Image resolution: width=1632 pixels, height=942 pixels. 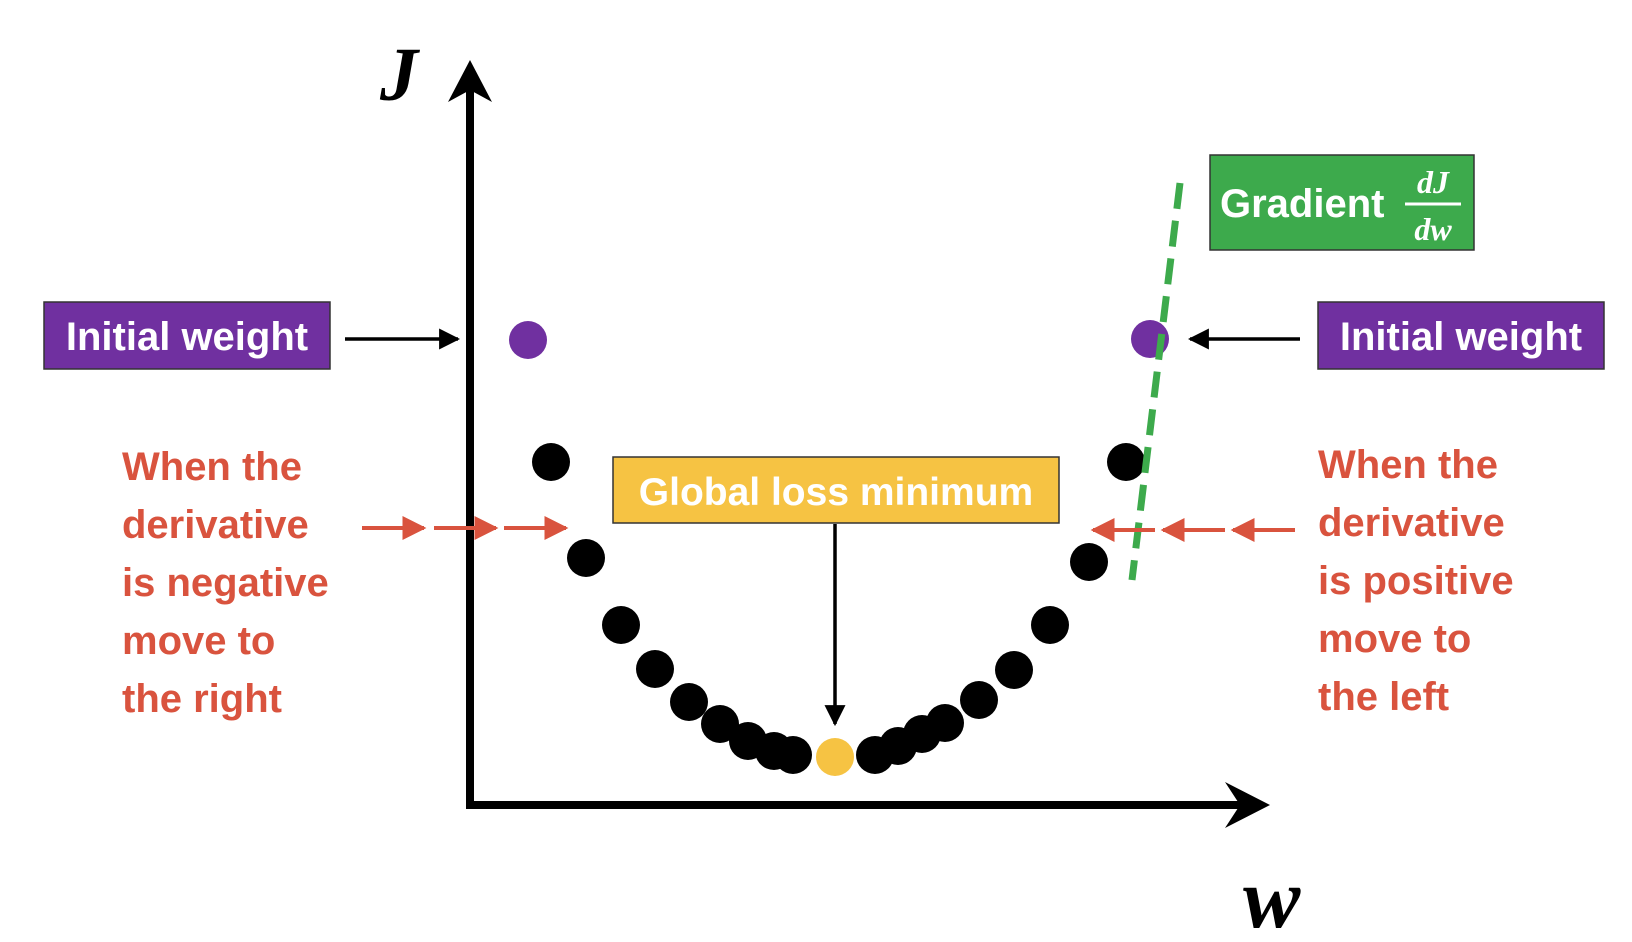 I want to click on global-minimum-box, so click(x=836, y=490).